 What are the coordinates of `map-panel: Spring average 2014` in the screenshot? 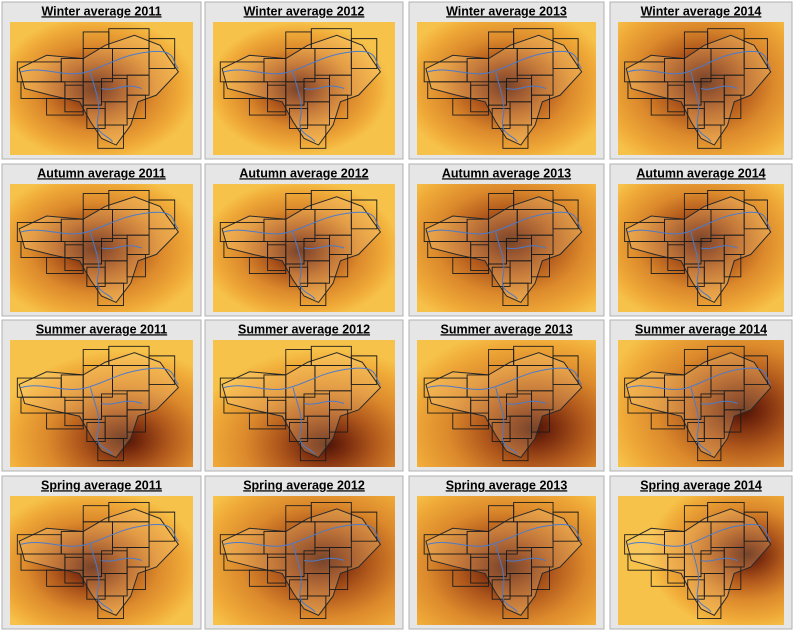 It's located at (701, 552).